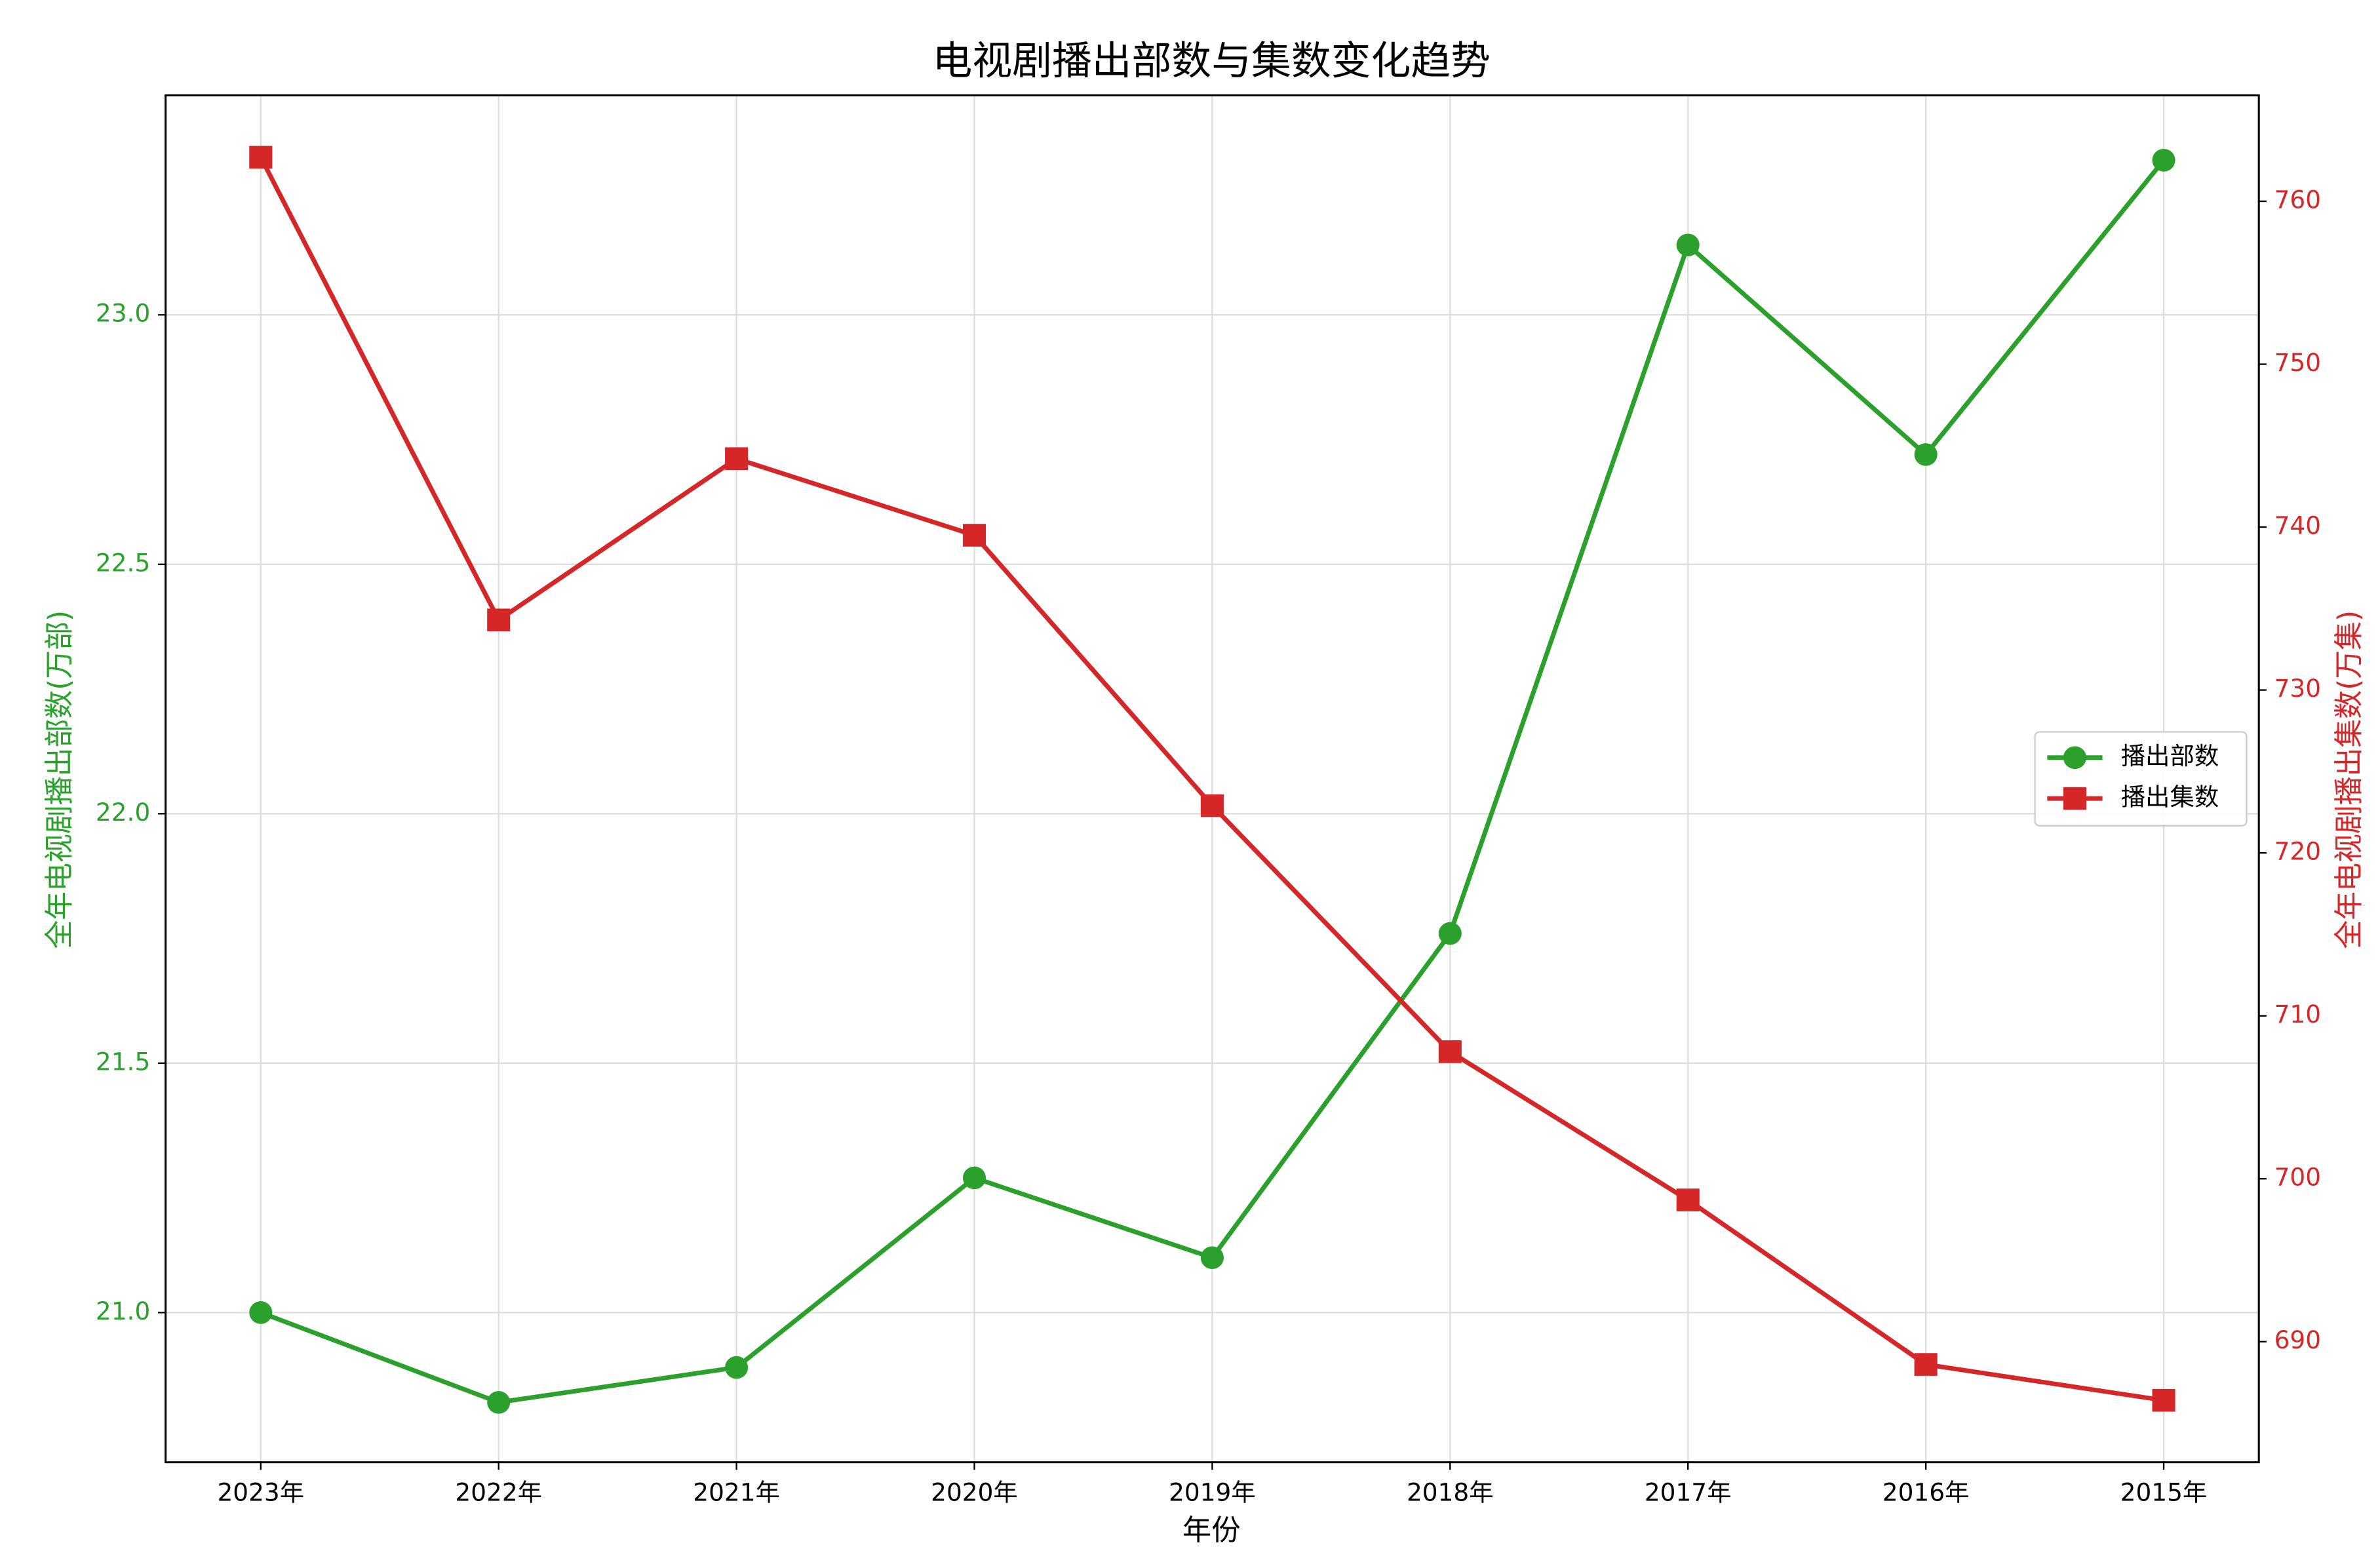 The height and width of the screenshot is (1547, 2380). What do you see at coordinates (1212, 62) in the screenshot?
I see `chart-title: 电视剧播出部数与集数变化趋势` at bounding box center [1212, 62].